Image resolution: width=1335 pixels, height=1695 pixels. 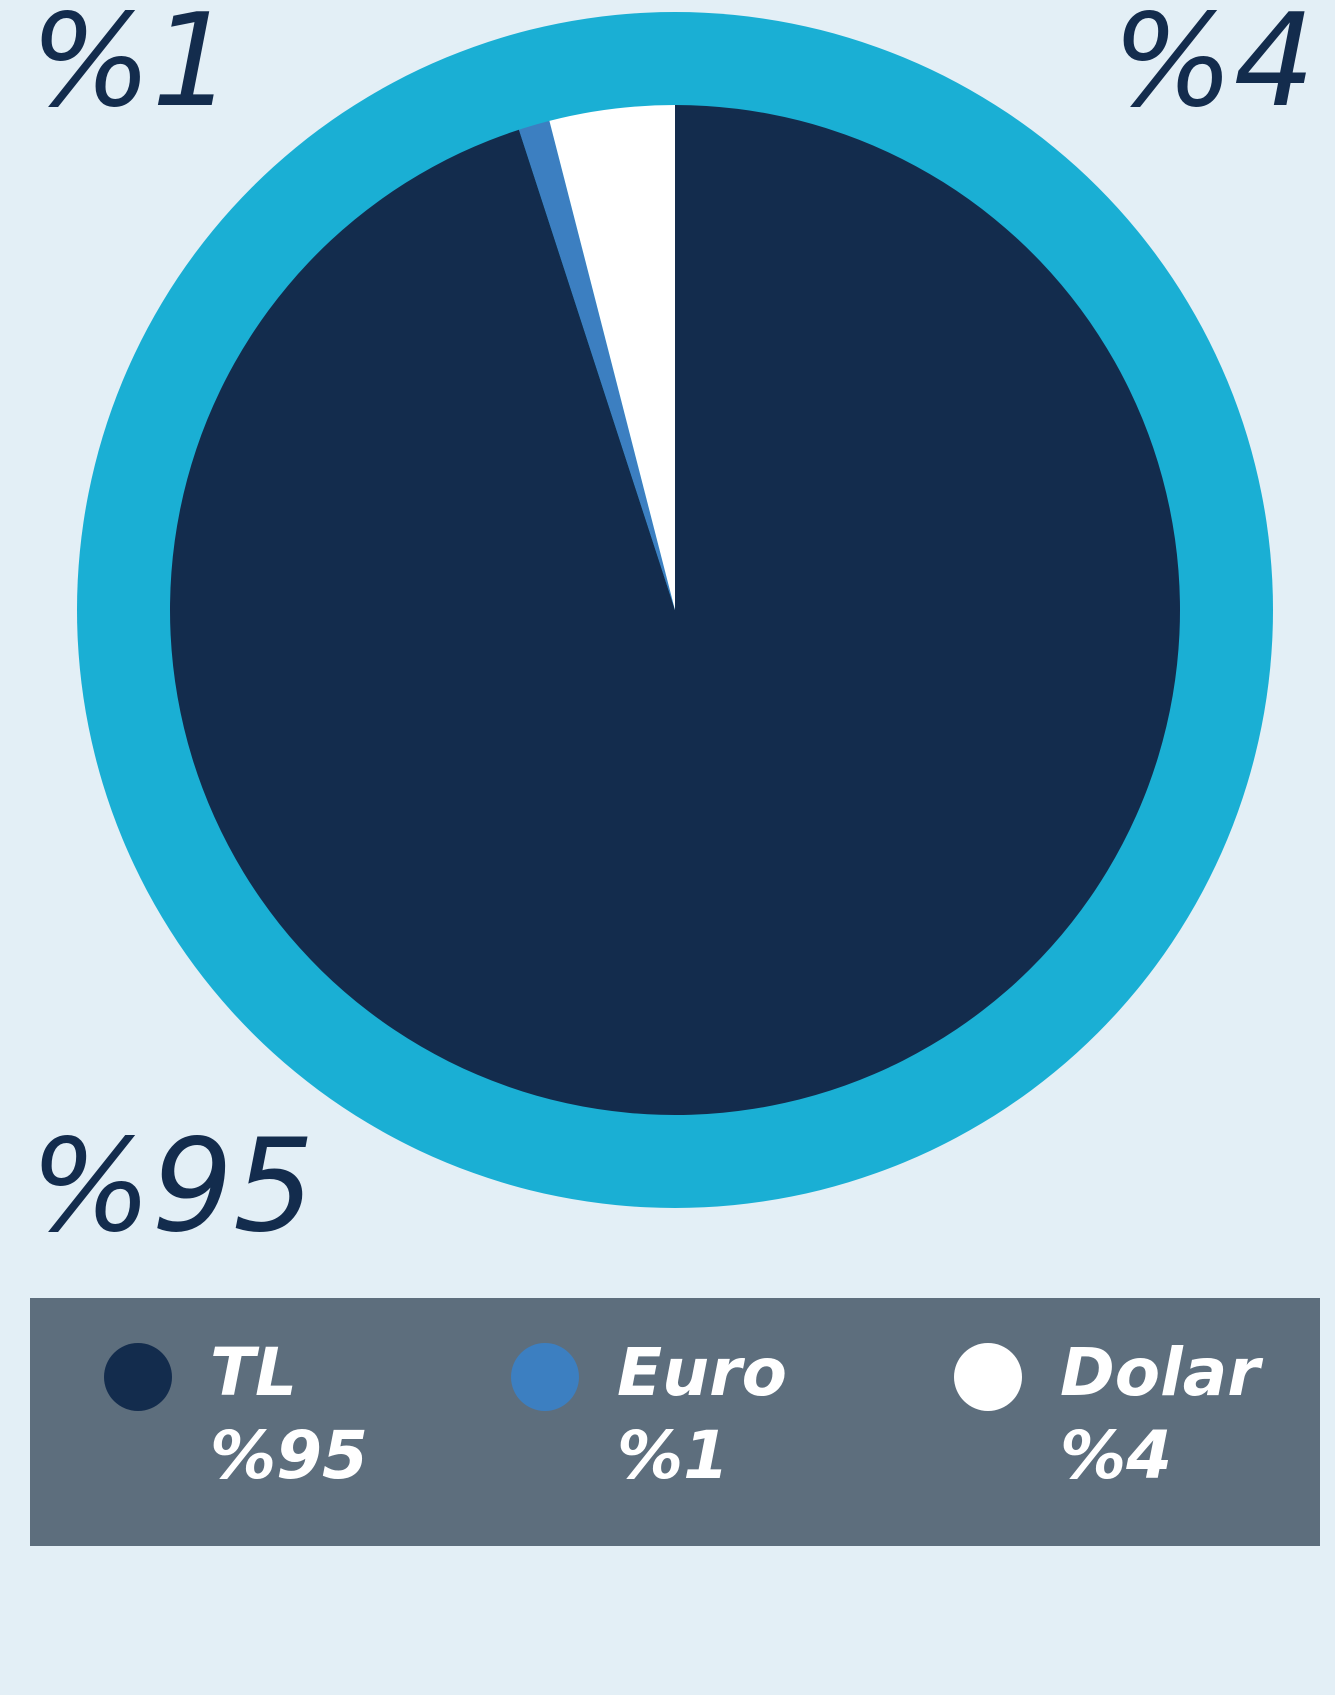 What do you see at coordinates (1213, 68) in the screenshot?
I see `slice-label: %4` at bounding box center [1213, 68].